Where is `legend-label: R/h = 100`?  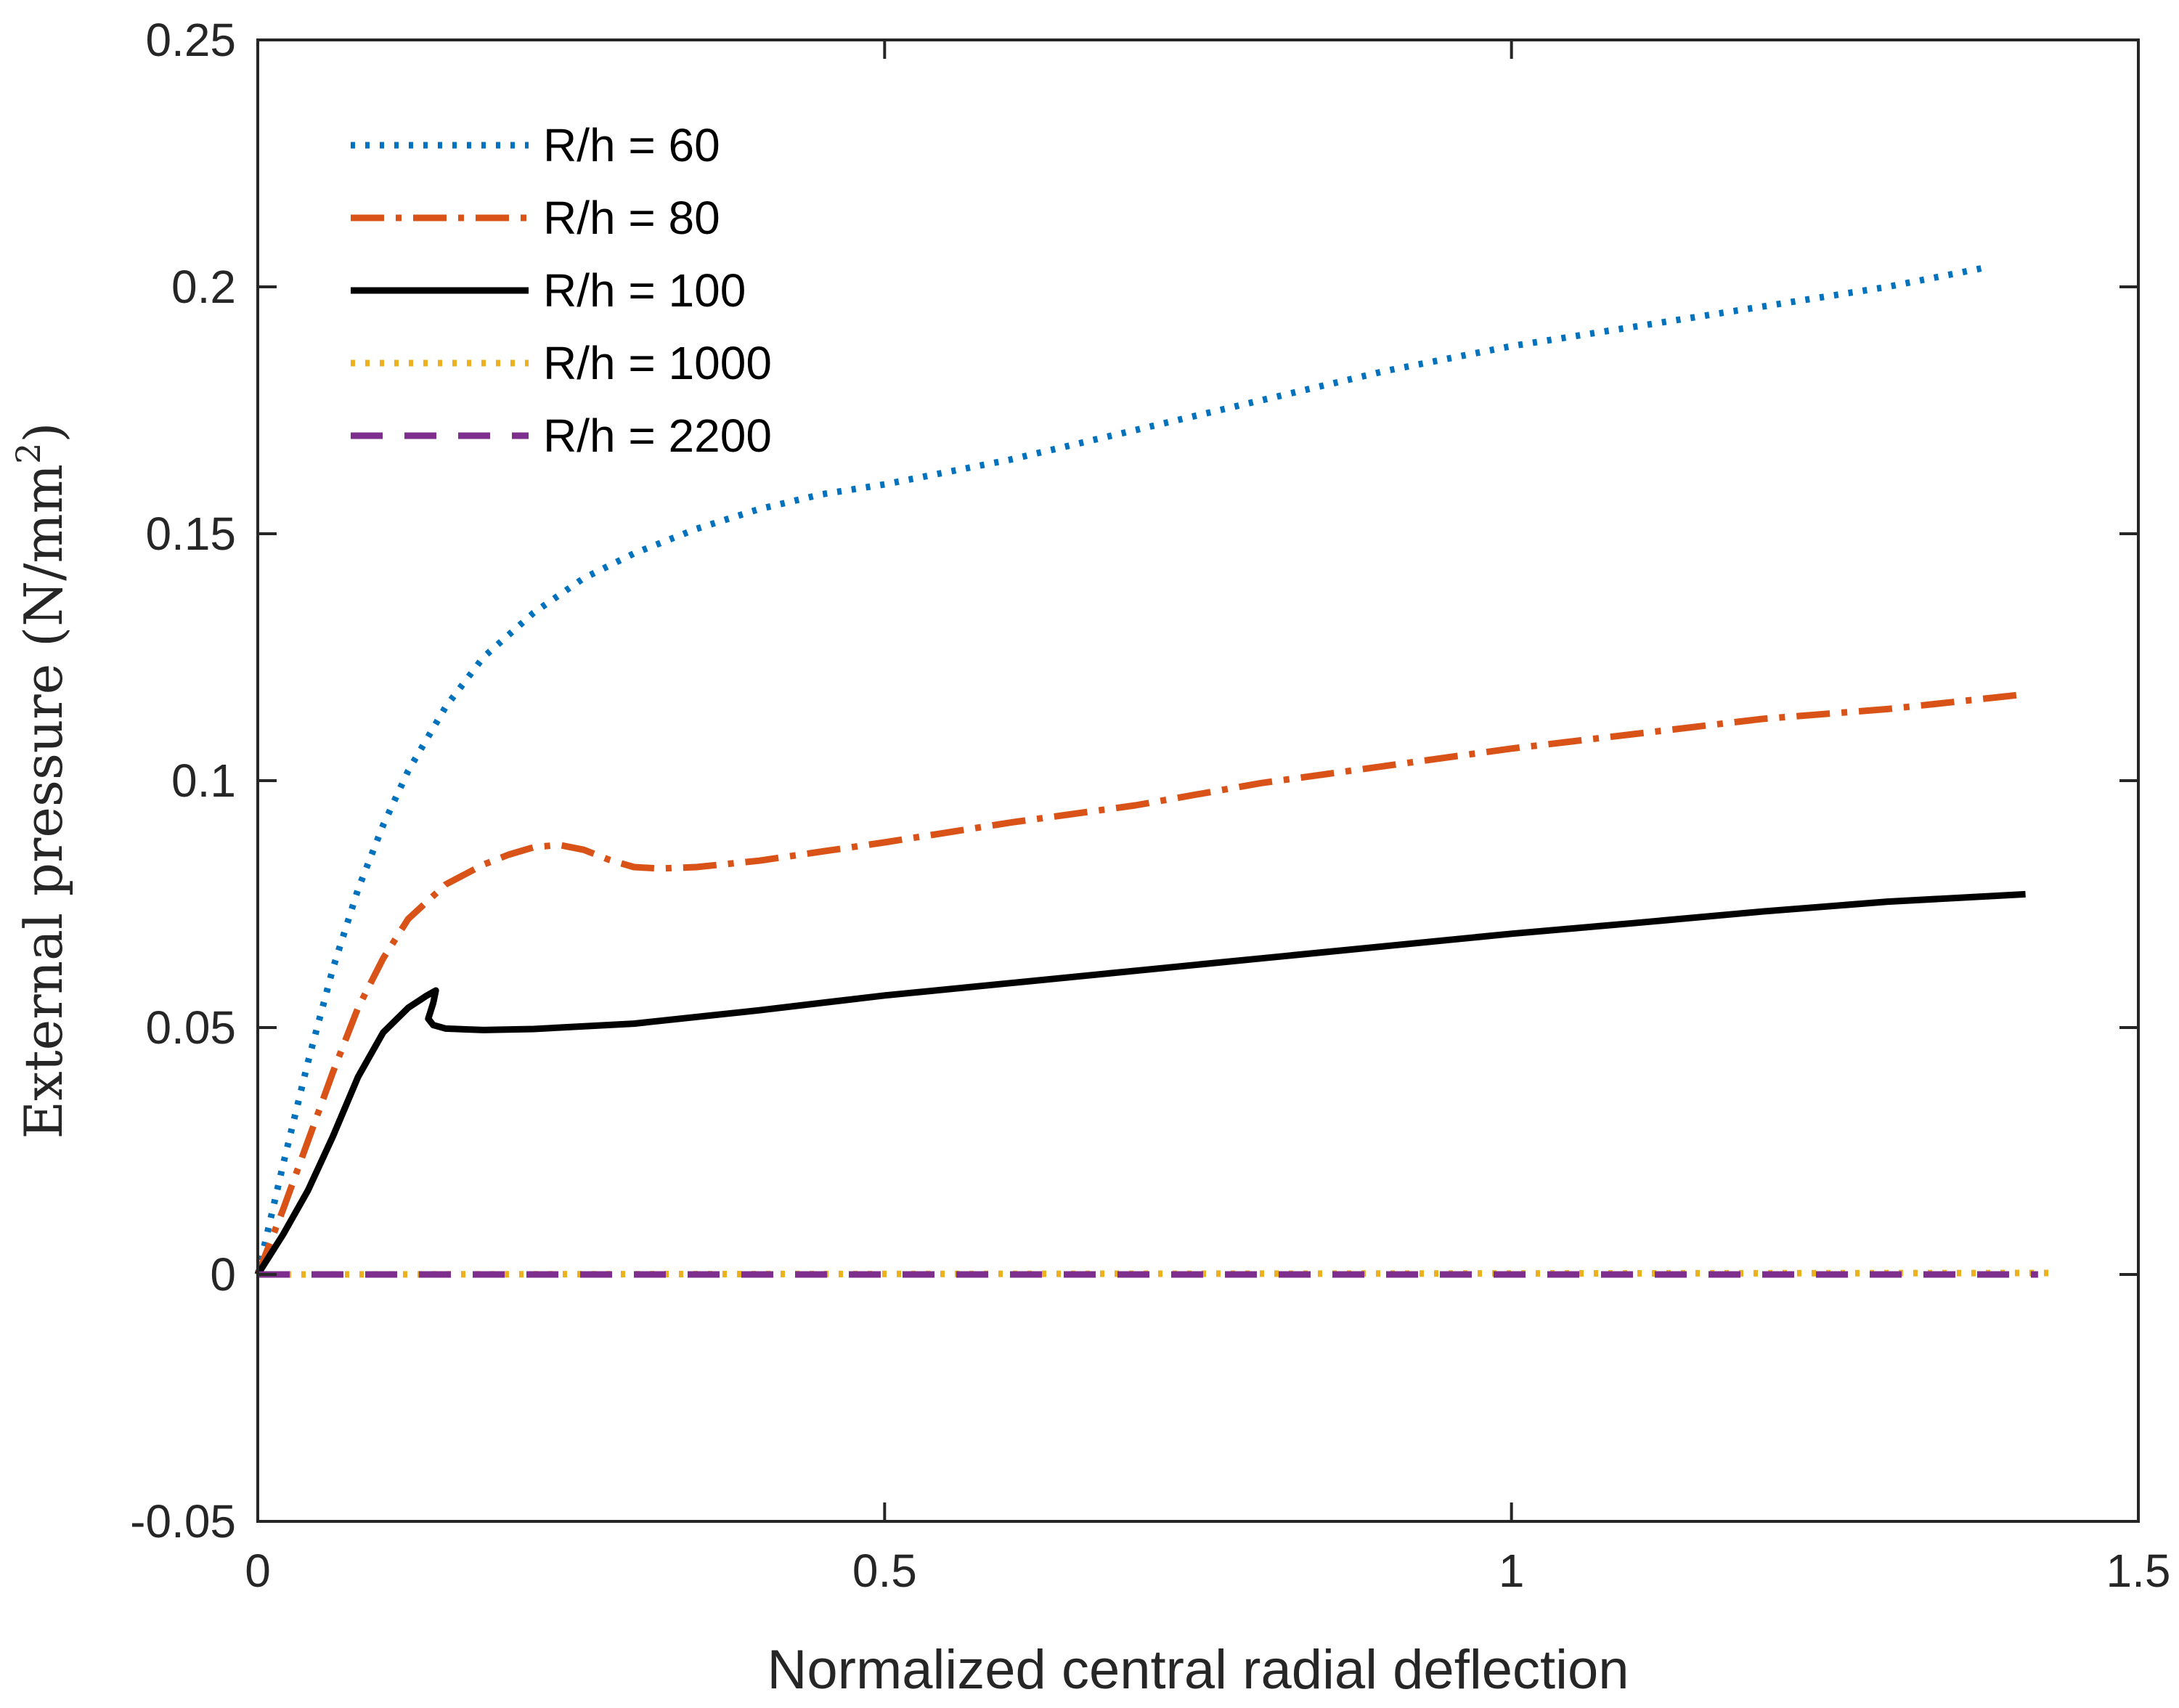 legend-label: R/h = 100 is located at coordinates (645, 290).